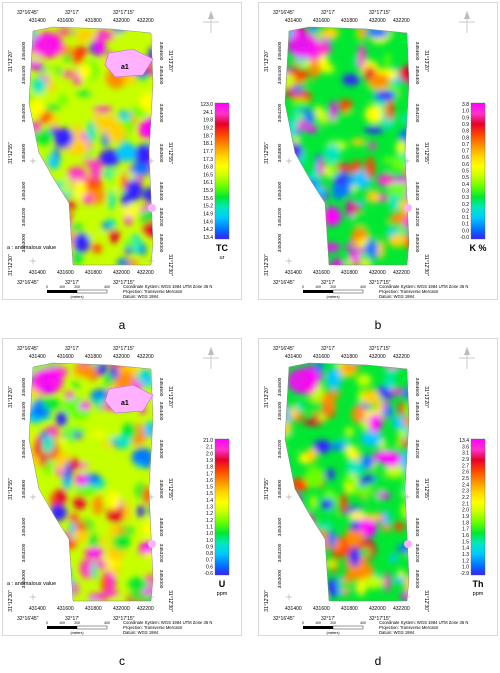 This screenshot has width=500, height=673. What do you see at coordinates (267, 601) in the screenshot?
I see `left-latitude: 31°12'30"` at bounding box center [267, 601].